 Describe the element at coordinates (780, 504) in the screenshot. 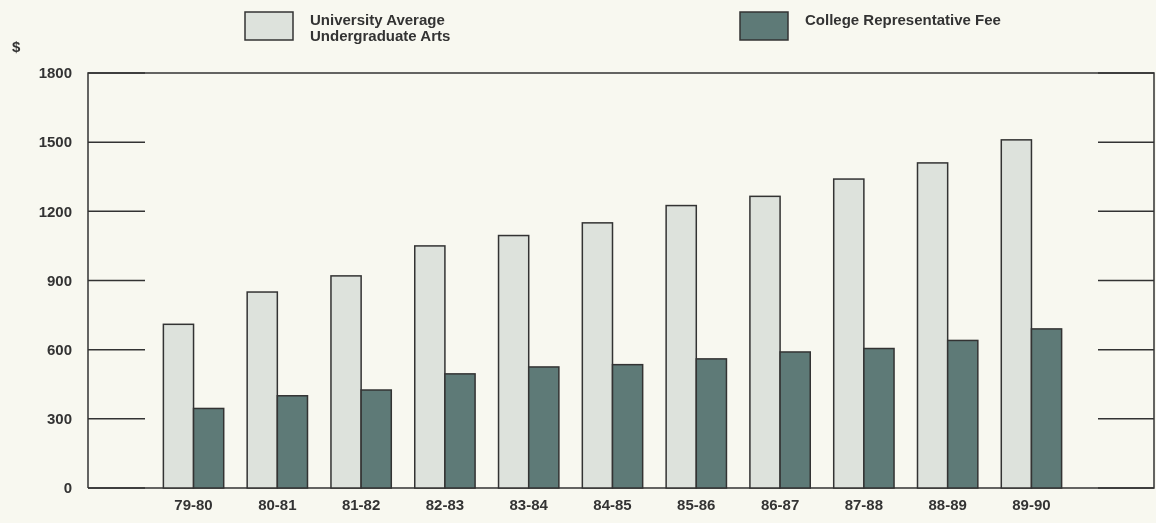

I see `x-tick-label: 86-87` at that location.